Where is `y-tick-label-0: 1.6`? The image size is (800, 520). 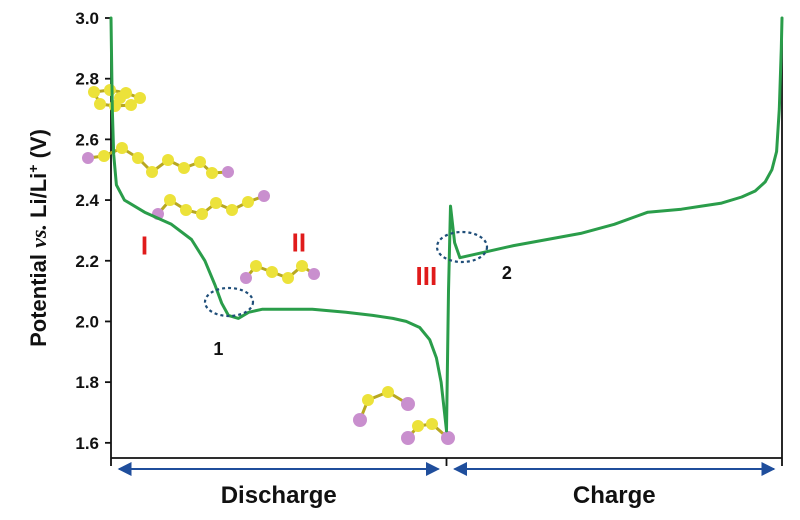 y-tick-label-0: 1.6 is located at coordinates (87, 443).